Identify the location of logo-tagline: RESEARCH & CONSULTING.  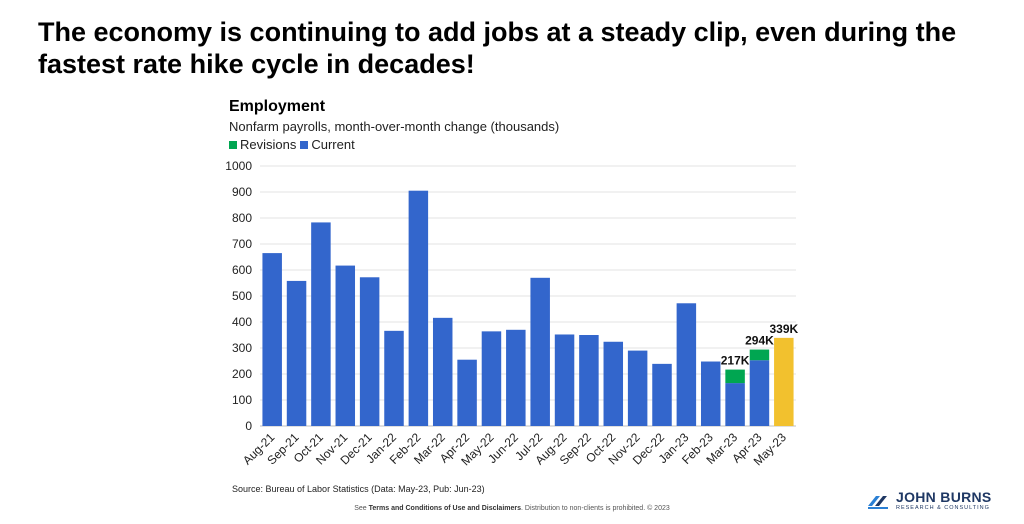
(943, 508).